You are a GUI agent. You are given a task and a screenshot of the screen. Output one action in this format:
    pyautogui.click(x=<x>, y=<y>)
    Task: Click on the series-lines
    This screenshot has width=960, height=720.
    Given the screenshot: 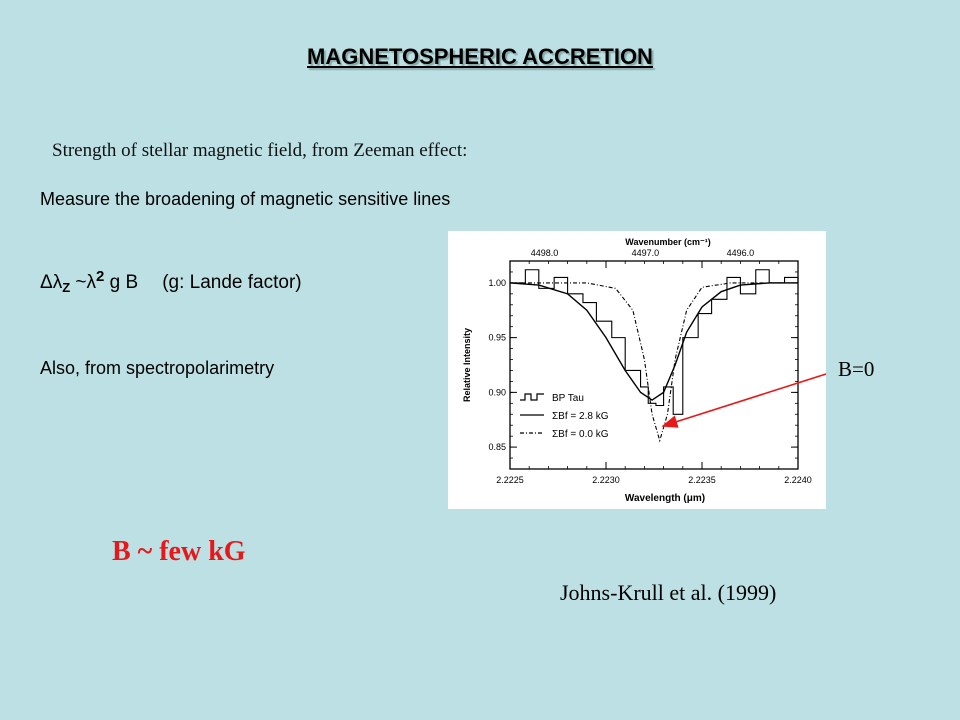 What is the action you would take?
    pyautogui.click(x=654, y=356)
    